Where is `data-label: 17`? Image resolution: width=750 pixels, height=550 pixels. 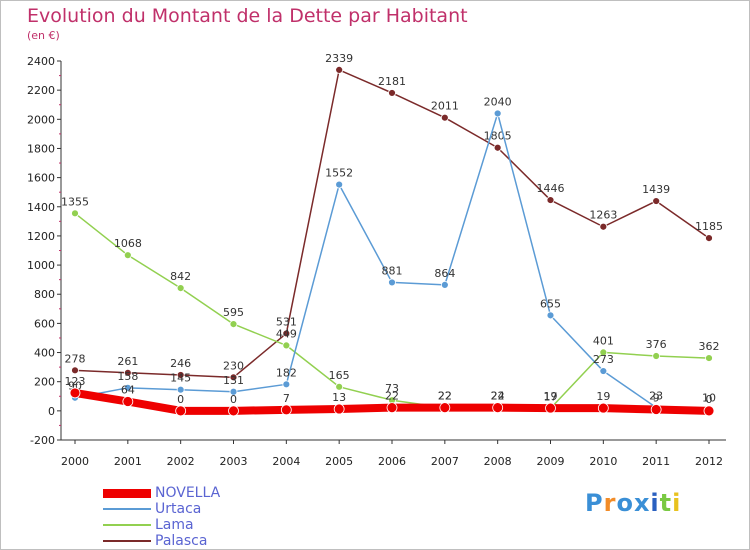
data-label: 17 is located at coordinates (551, 396).